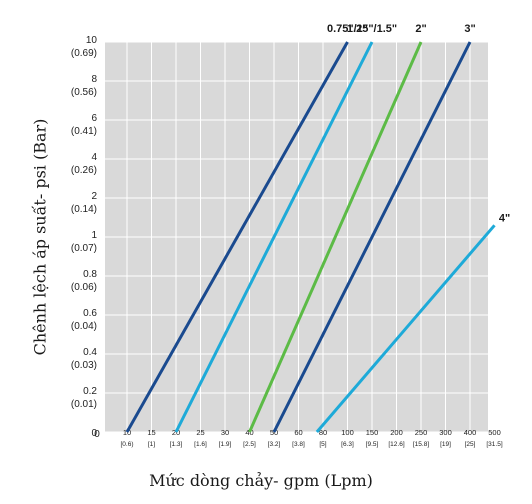  I want to click on y-tick-label: 2, so click(94, 196).